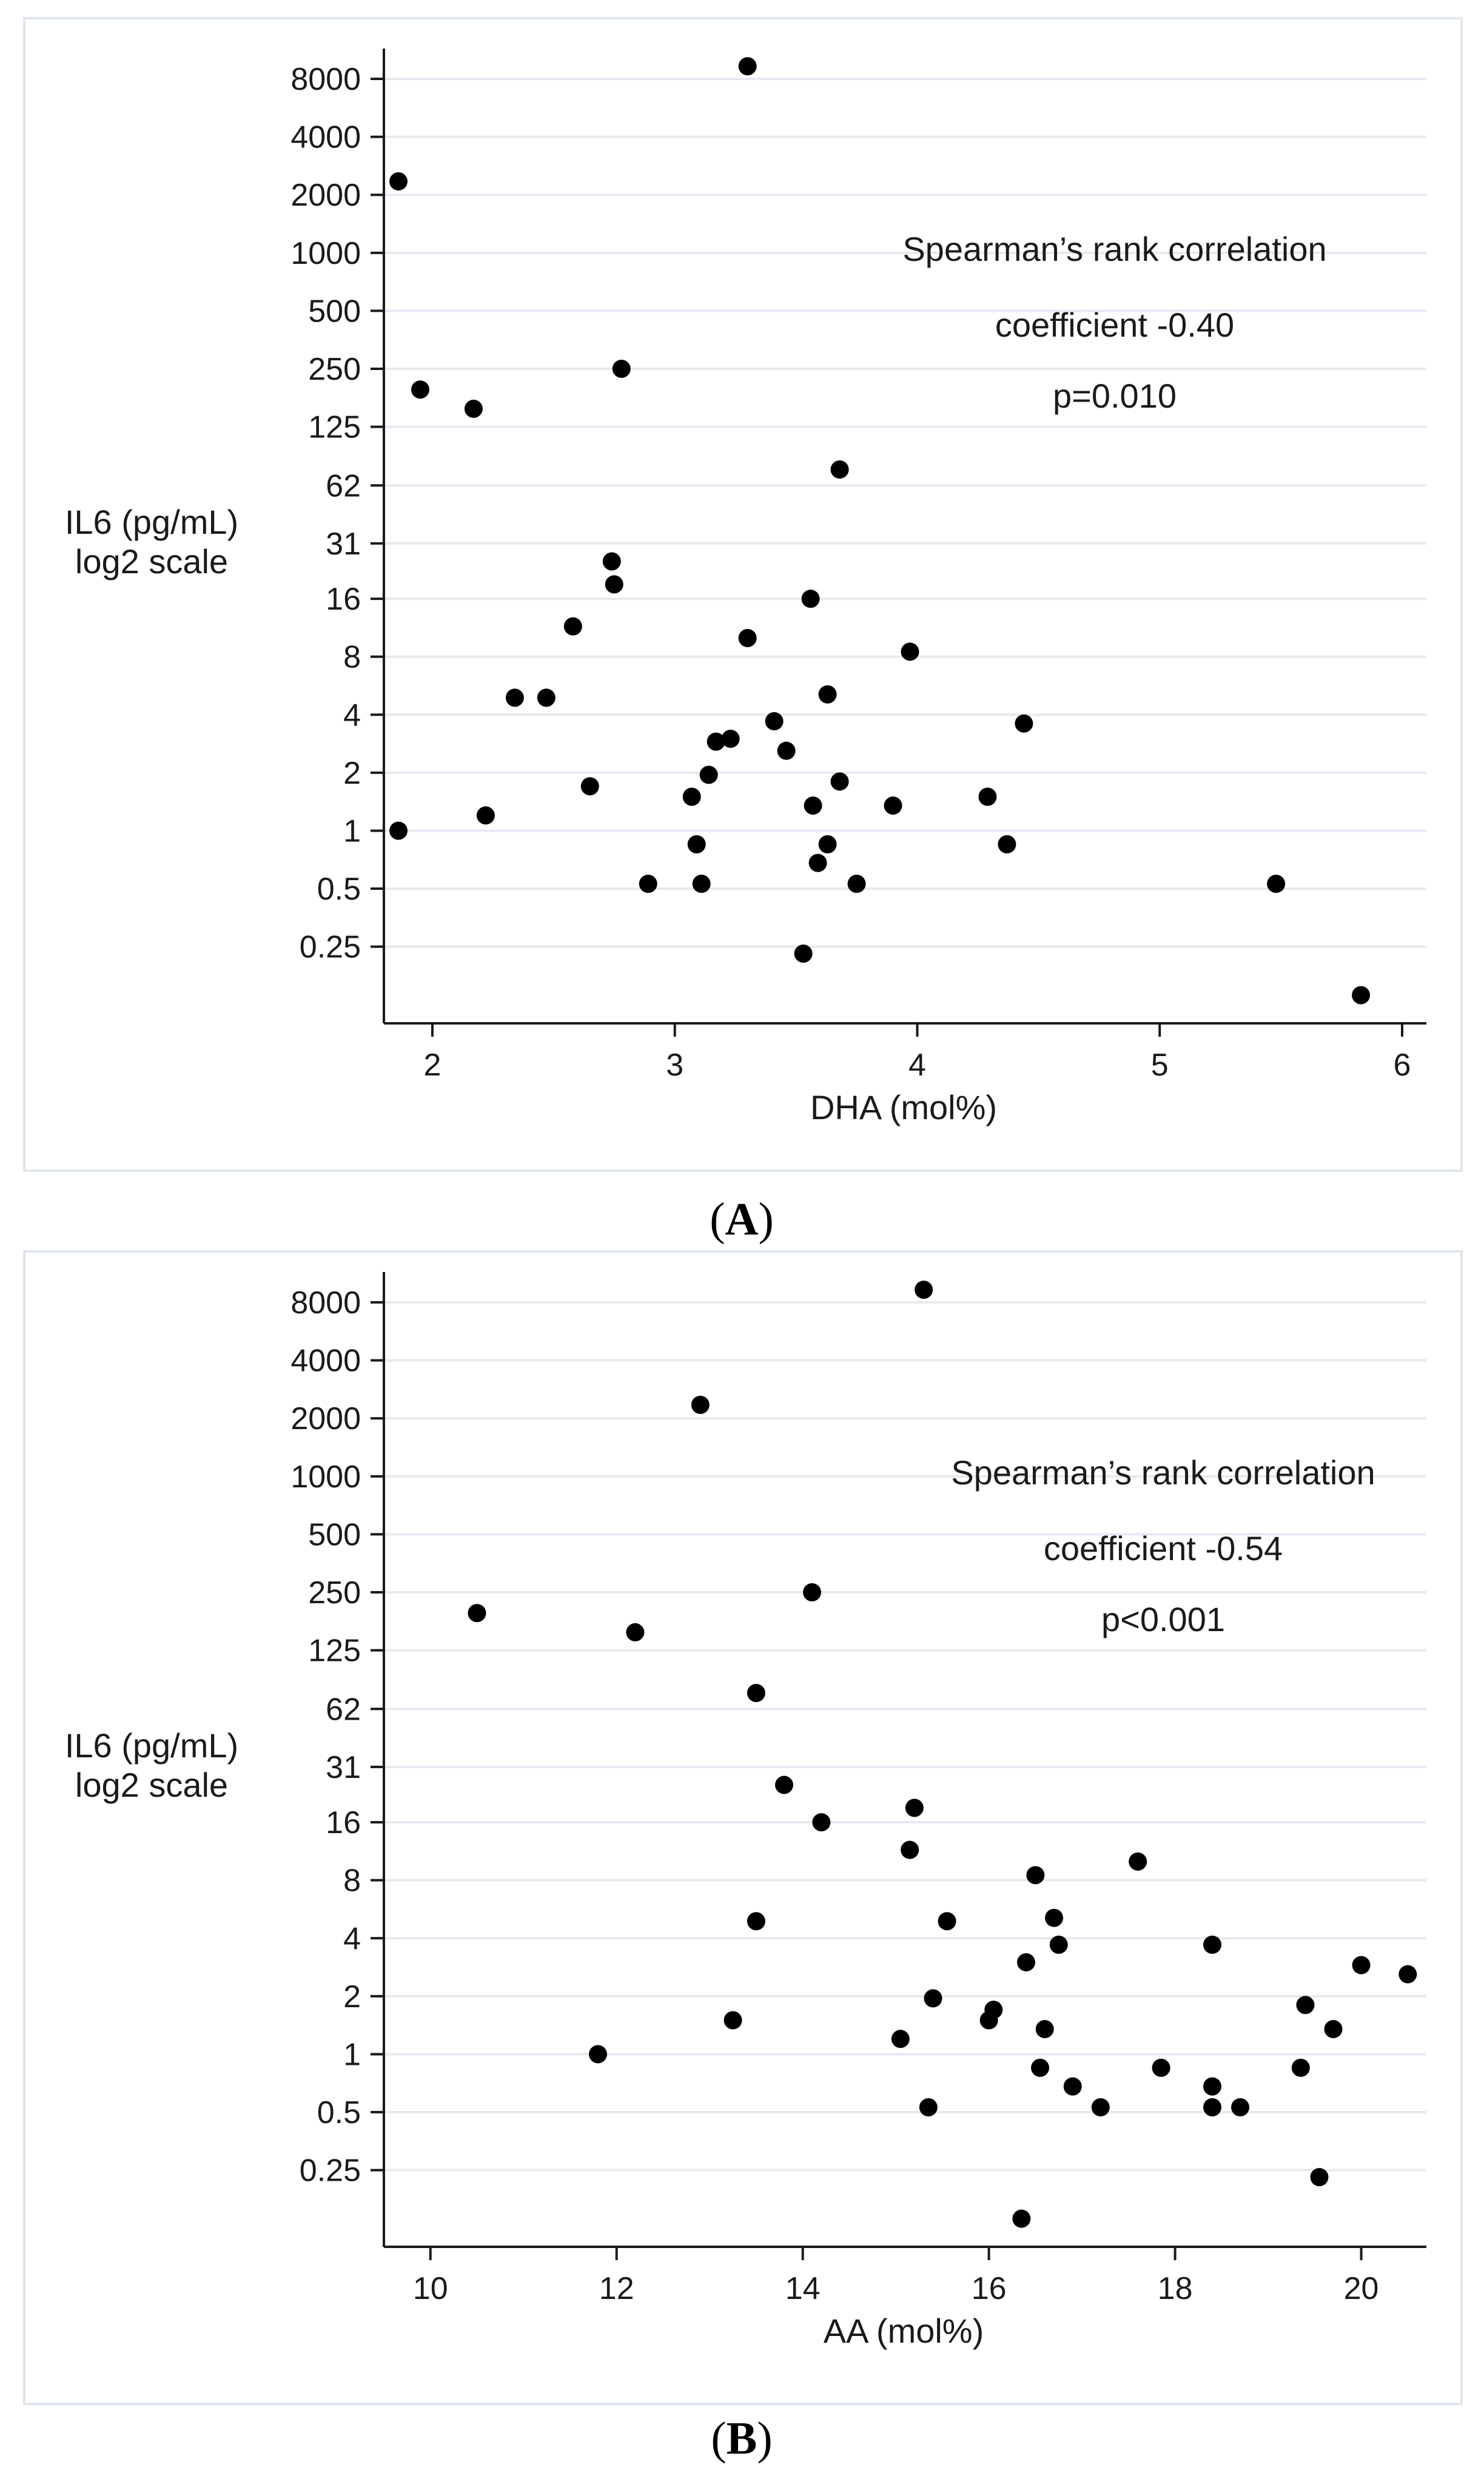  I want to click on panel-a-y-tick-label: 2, so click(352, 773).